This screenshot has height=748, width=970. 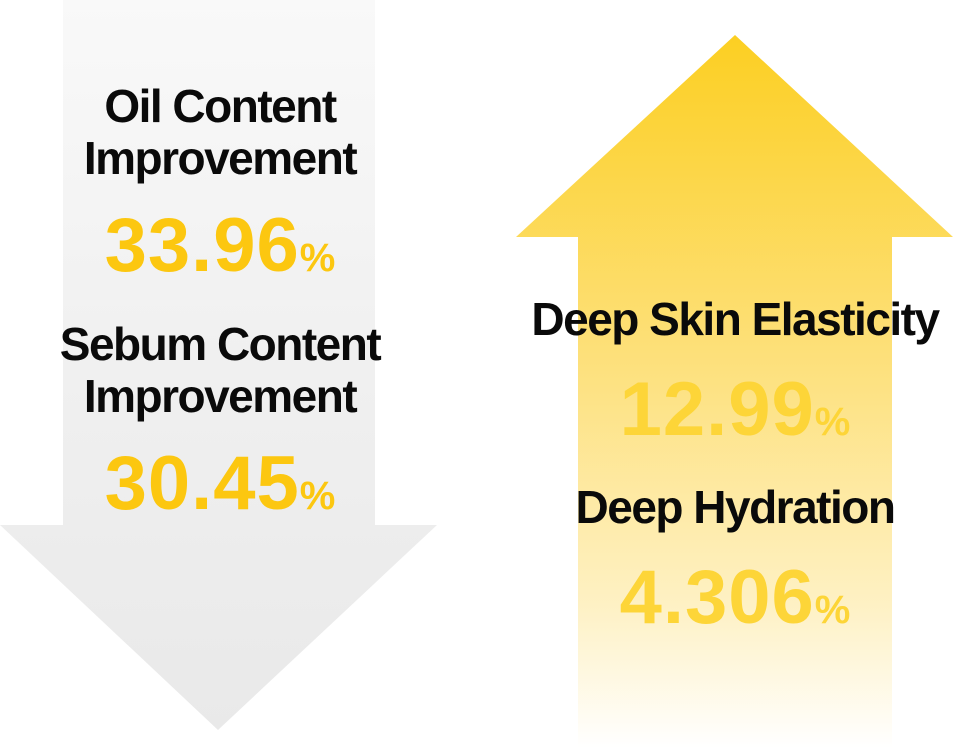 What do you see at coordinates (220, 344) in the screenshot?
I see `sebum-content-label-line1: Sebum Content` at bounding box center [220, 344].